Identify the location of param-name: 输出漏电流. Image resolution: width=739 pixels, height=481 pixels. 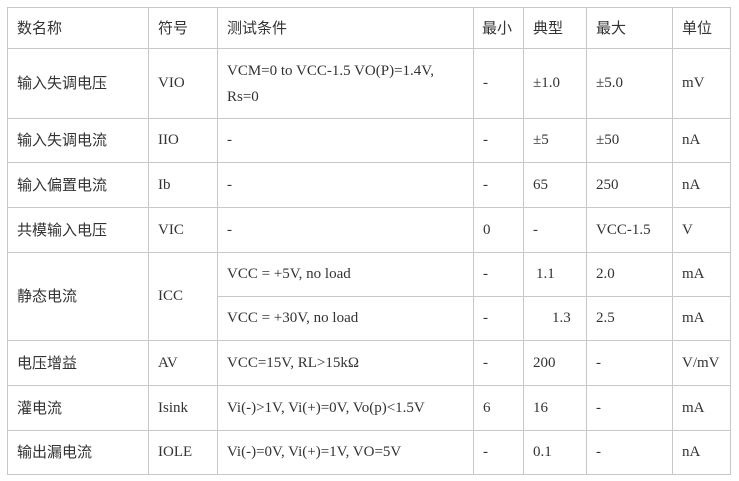
(78, 452).